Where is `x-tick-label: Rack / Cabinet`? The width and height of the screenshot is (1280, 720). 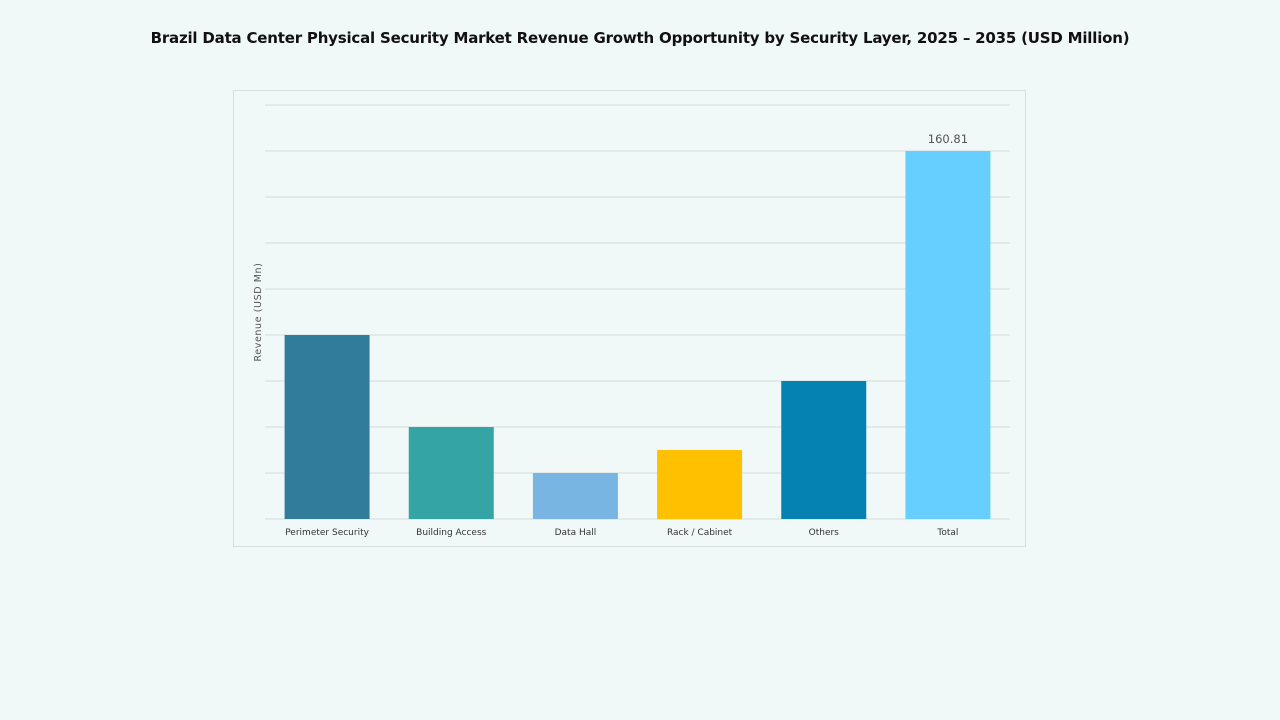 x-tick-label: Rack / Cabinet is located at coordinates (700, 533).